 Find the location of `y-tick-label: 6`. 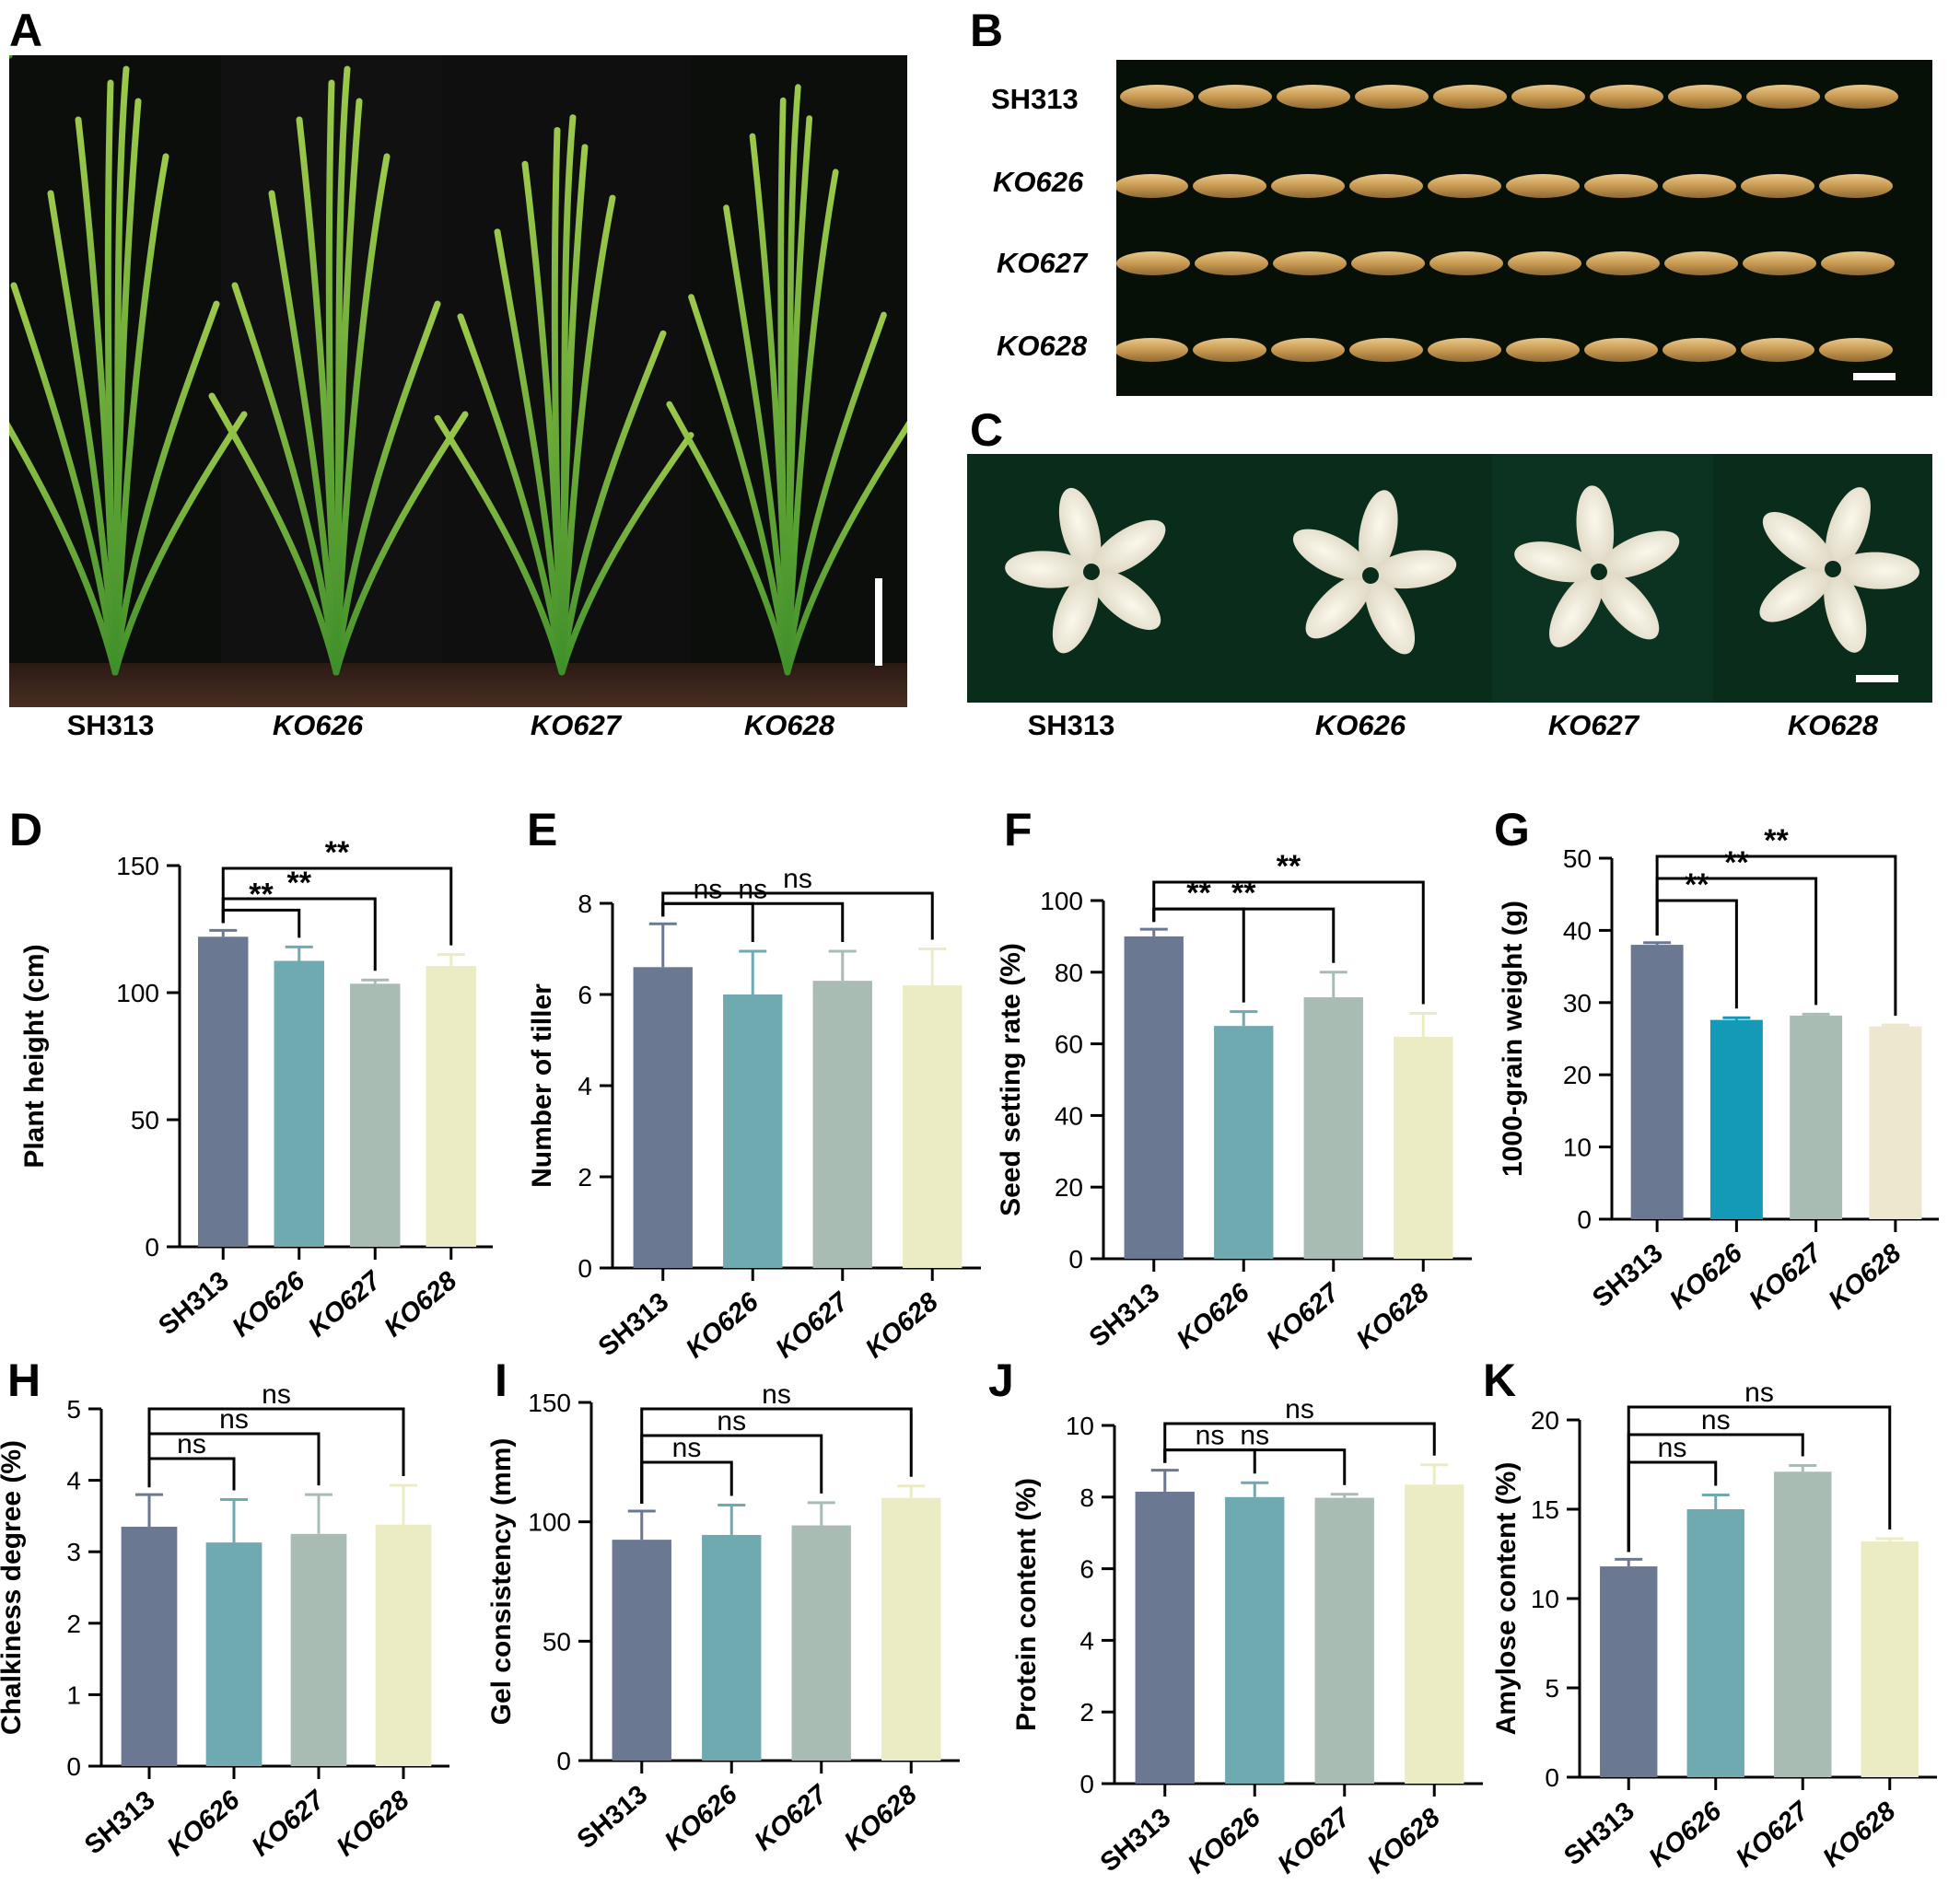

y-tick-label: 6 is located at coordinates (1086, 1569).